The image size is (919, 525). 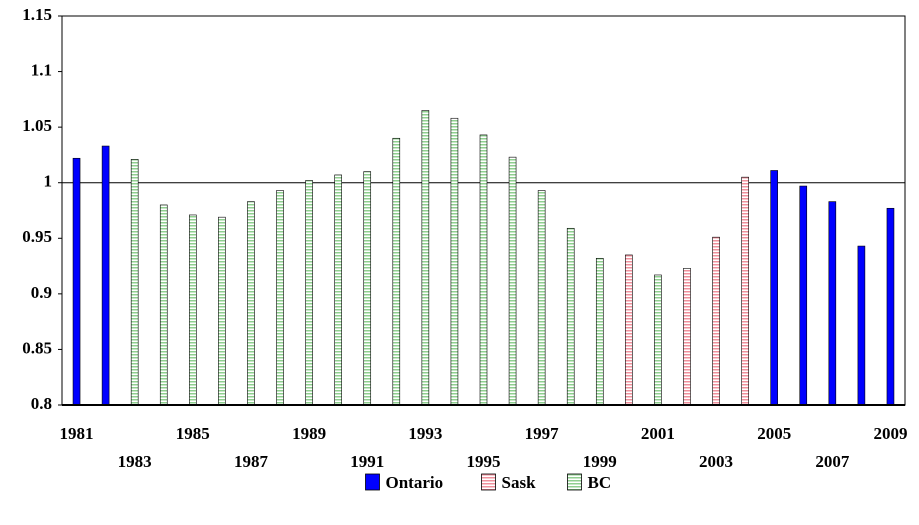 What do you see at coordinates (251, 461) in the screenshot?
I see `x-tick-label: 1987` at bounding box center [251, 461].